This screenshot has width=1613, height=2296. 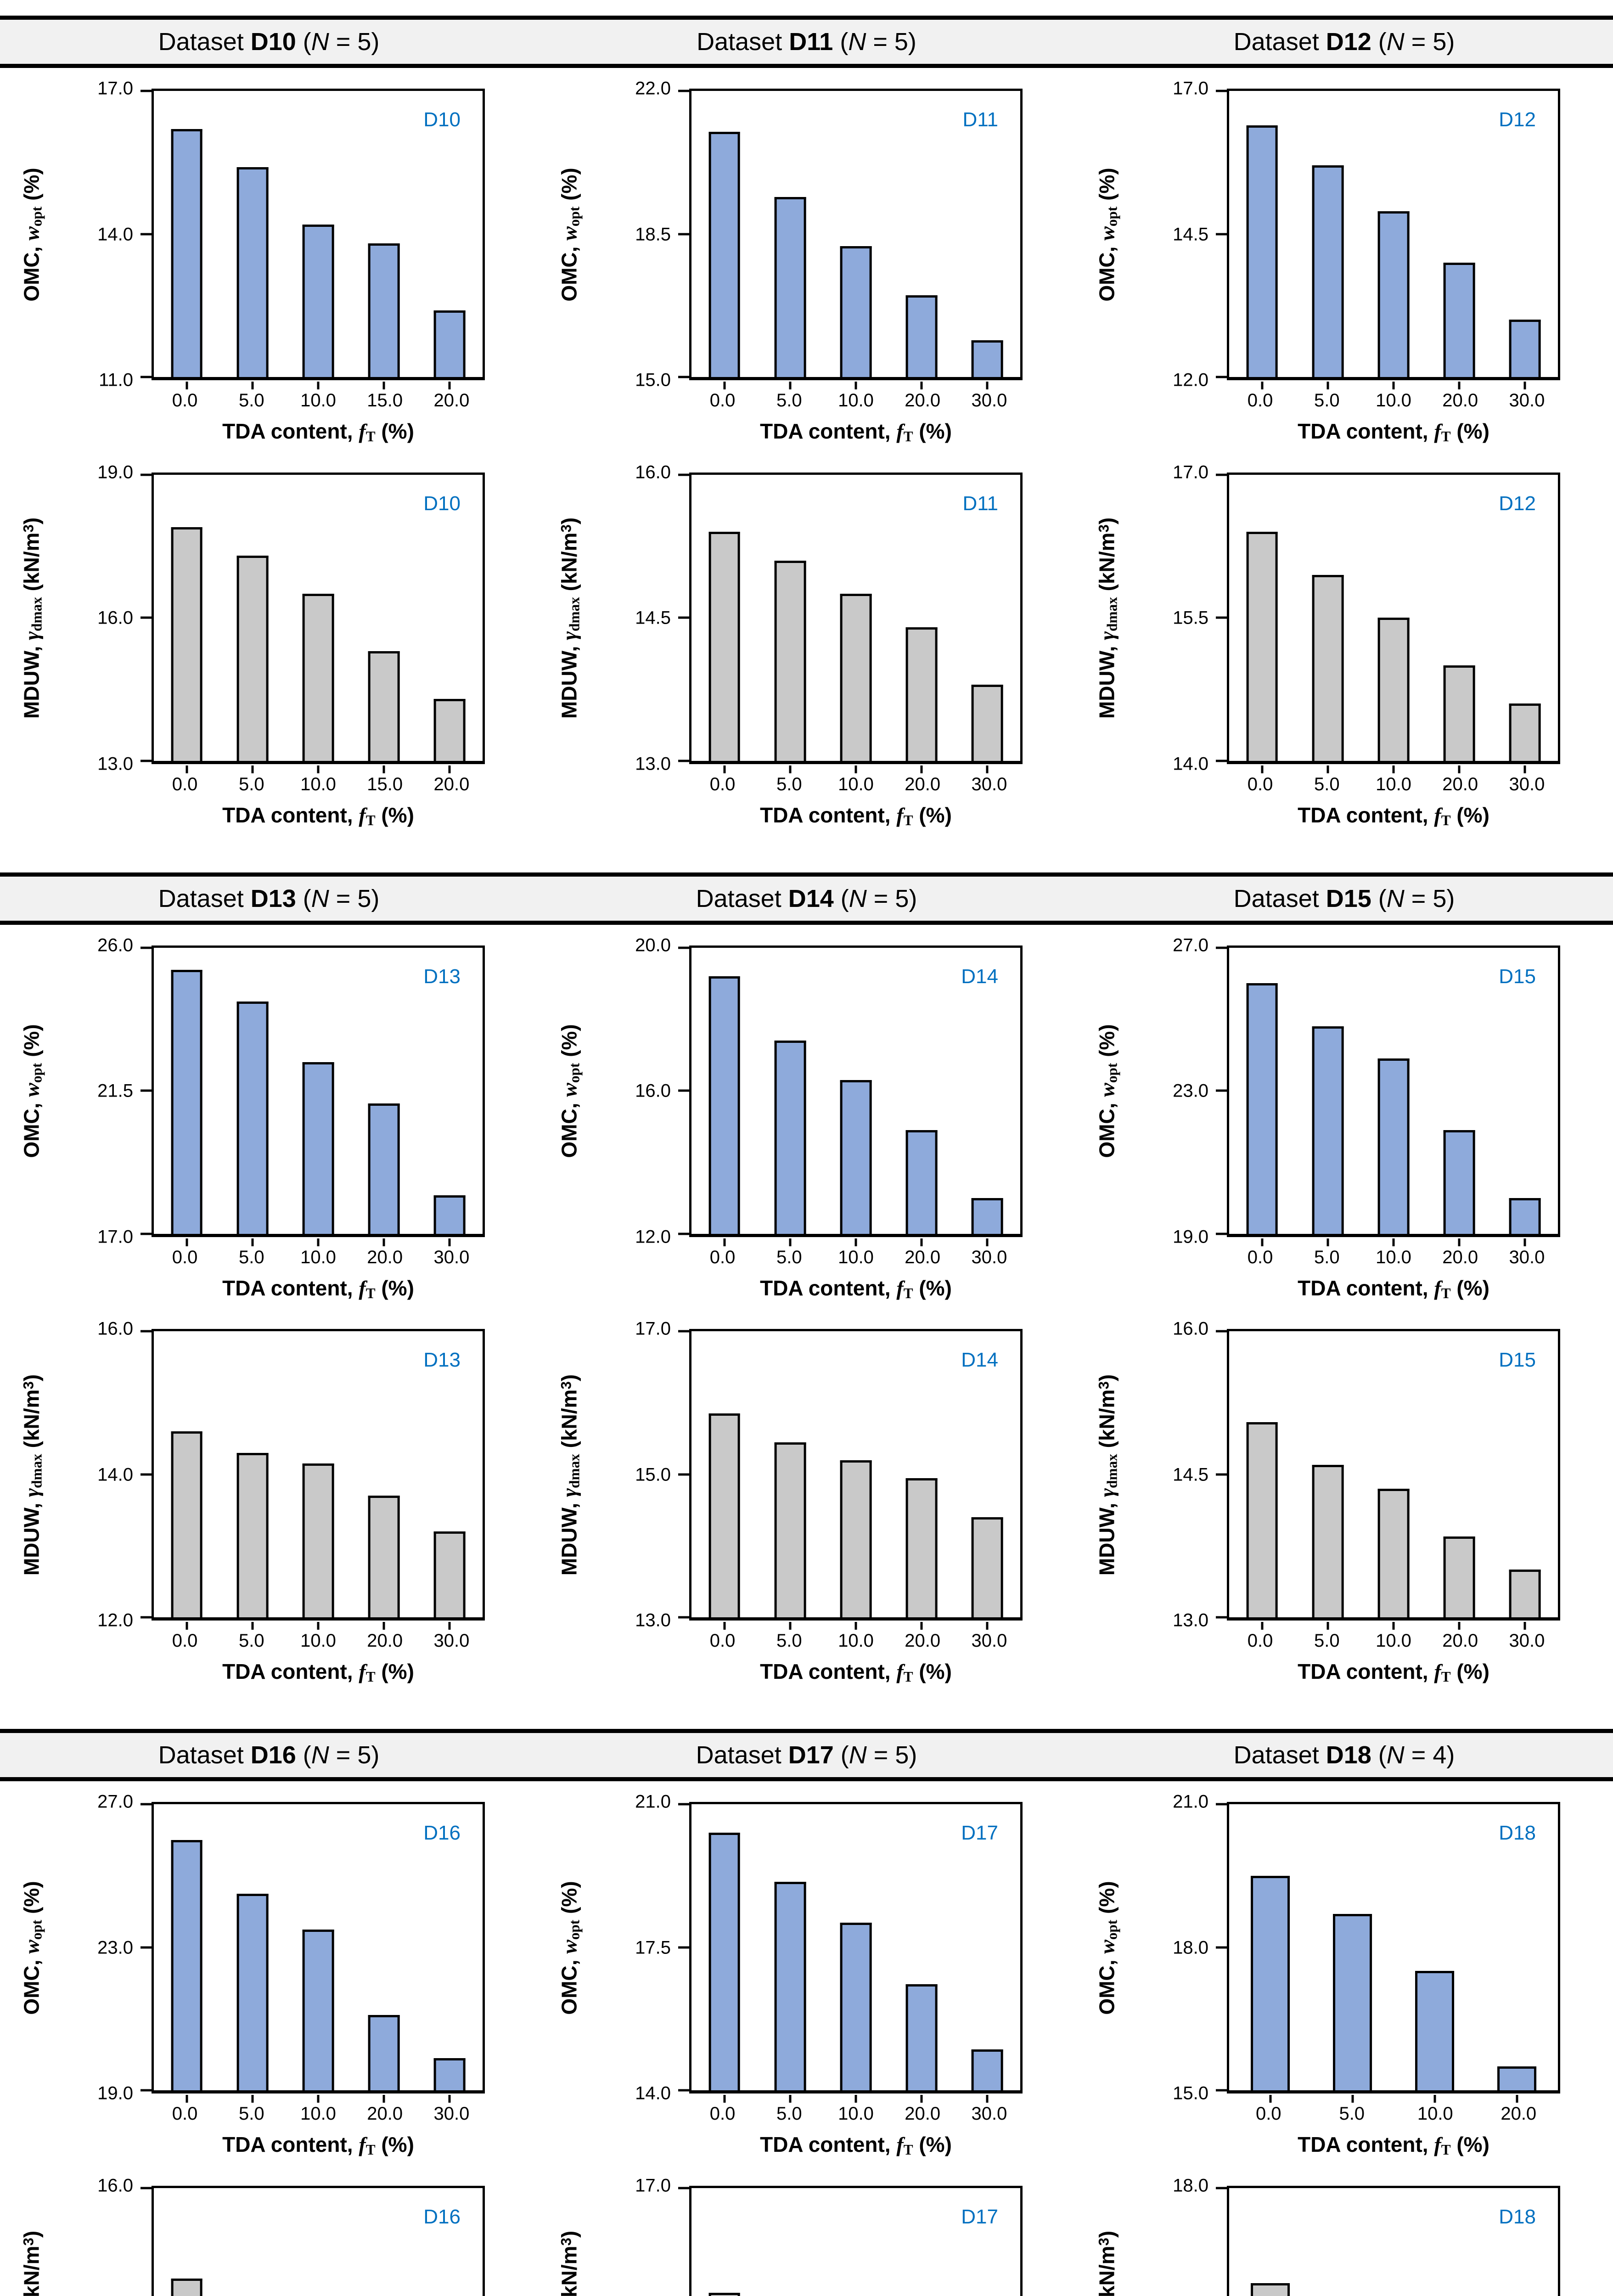 I want to click on panel-label: D10, so click(x=442, y=120).